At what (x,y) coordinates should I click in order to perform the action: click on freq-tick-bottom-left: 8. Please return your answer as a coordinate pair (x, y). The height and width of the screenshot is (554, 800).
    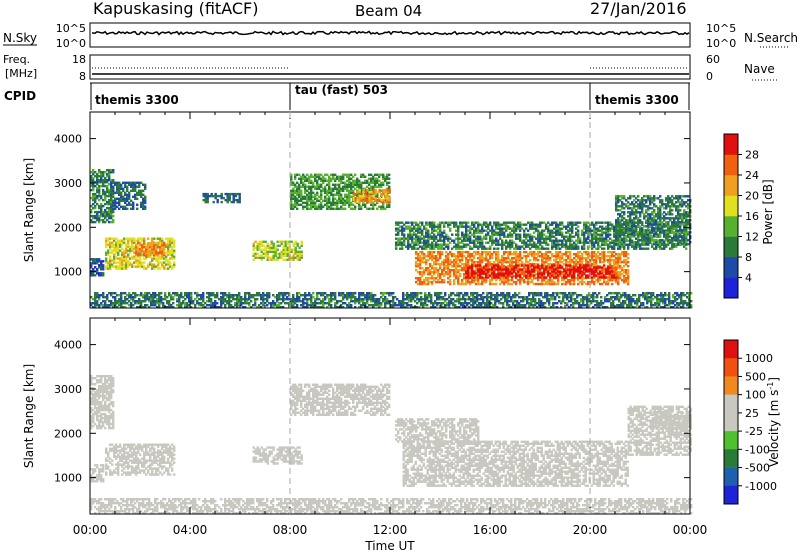
    Looking at the image, I should click on (82, 76).